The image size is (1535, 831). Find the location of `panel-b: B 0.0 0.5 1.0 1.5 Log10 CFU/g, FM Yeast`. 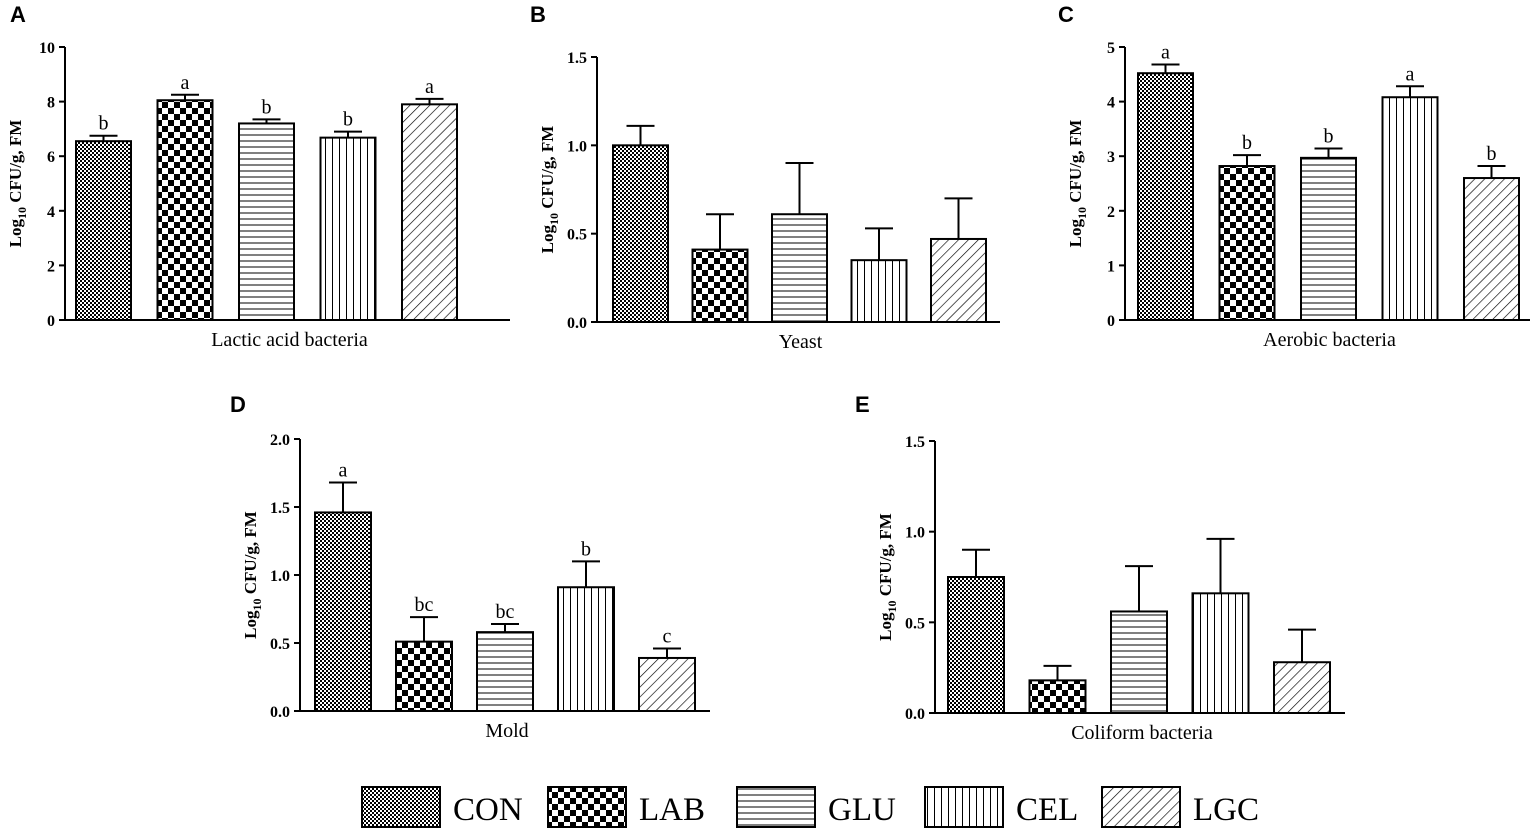

panel-b: B 0.0 0.5 1.0 1.5 Log10 CFU/g, FM Yeast is located at coordinates (765, 177).